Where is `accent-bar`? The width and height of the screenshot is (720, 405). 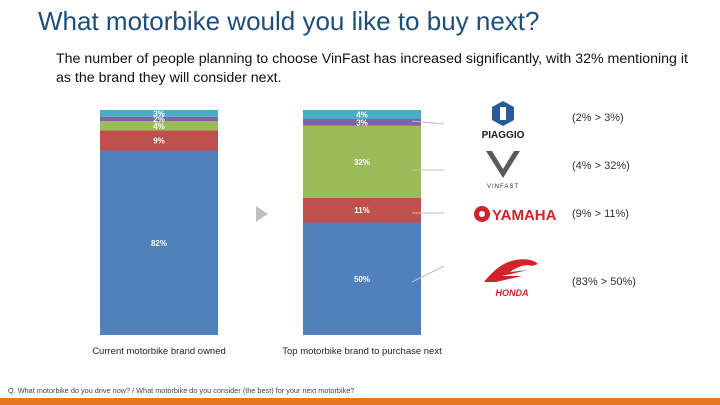 accent-bar is located at coordinates (360, 401).